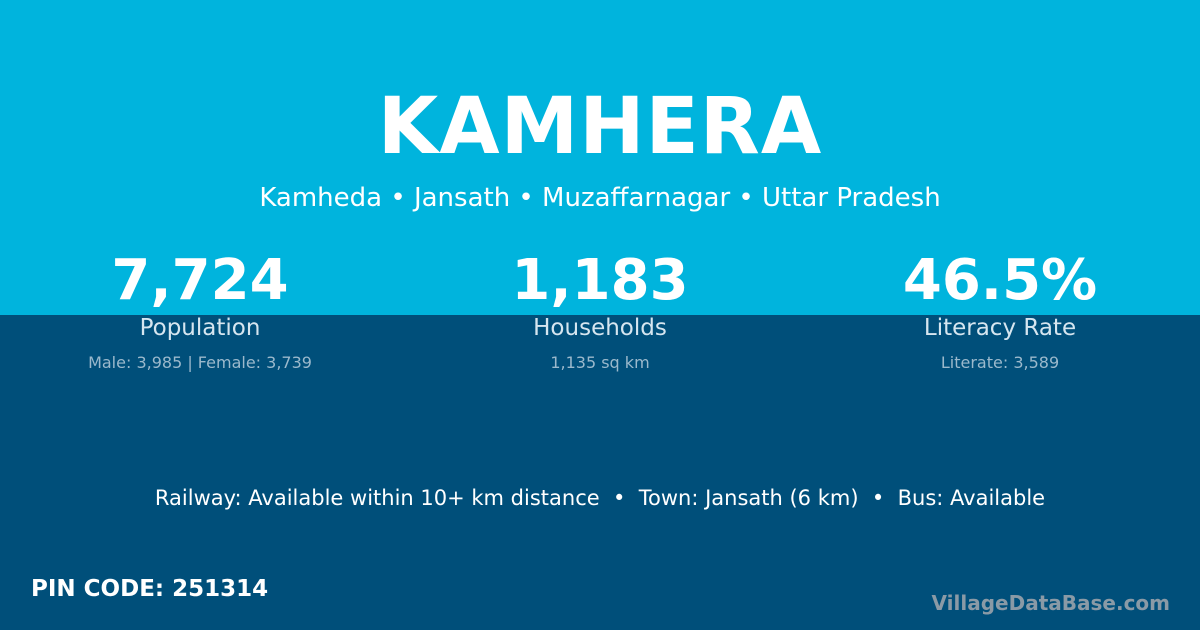  I want to click on village-title: KAMHERA, so click(600, 127).